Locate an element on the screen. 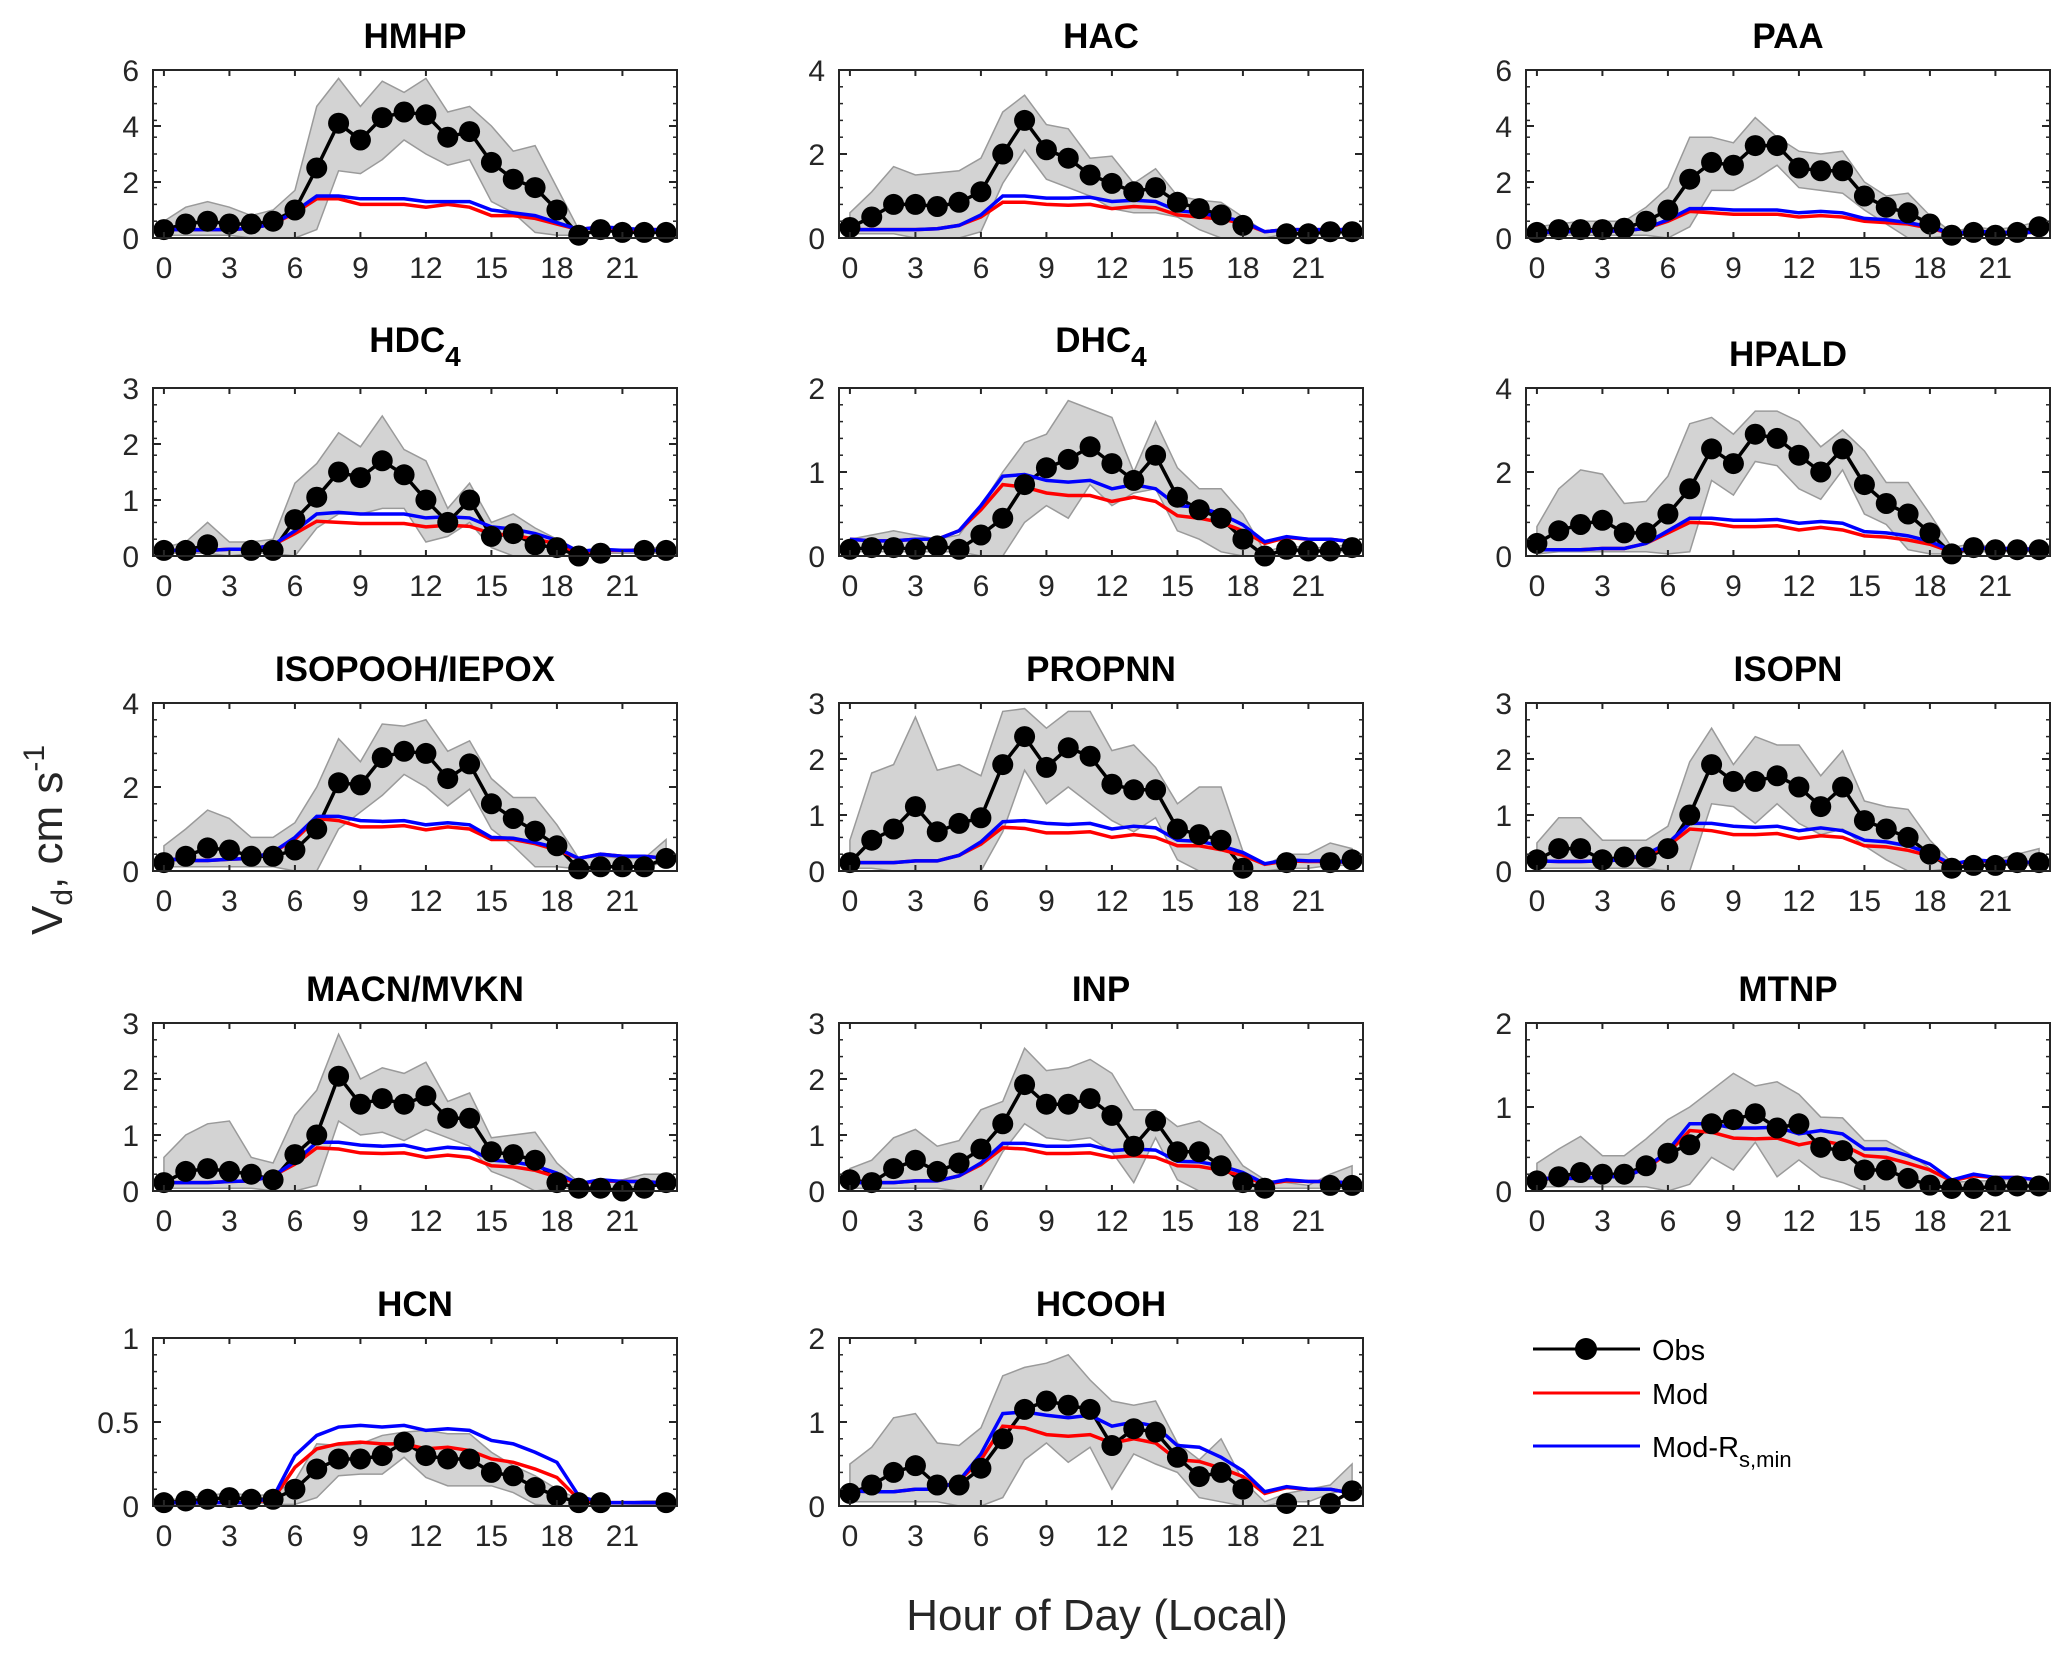  y-axis-label-rest: , cm s is located at coordinates (47, 830).